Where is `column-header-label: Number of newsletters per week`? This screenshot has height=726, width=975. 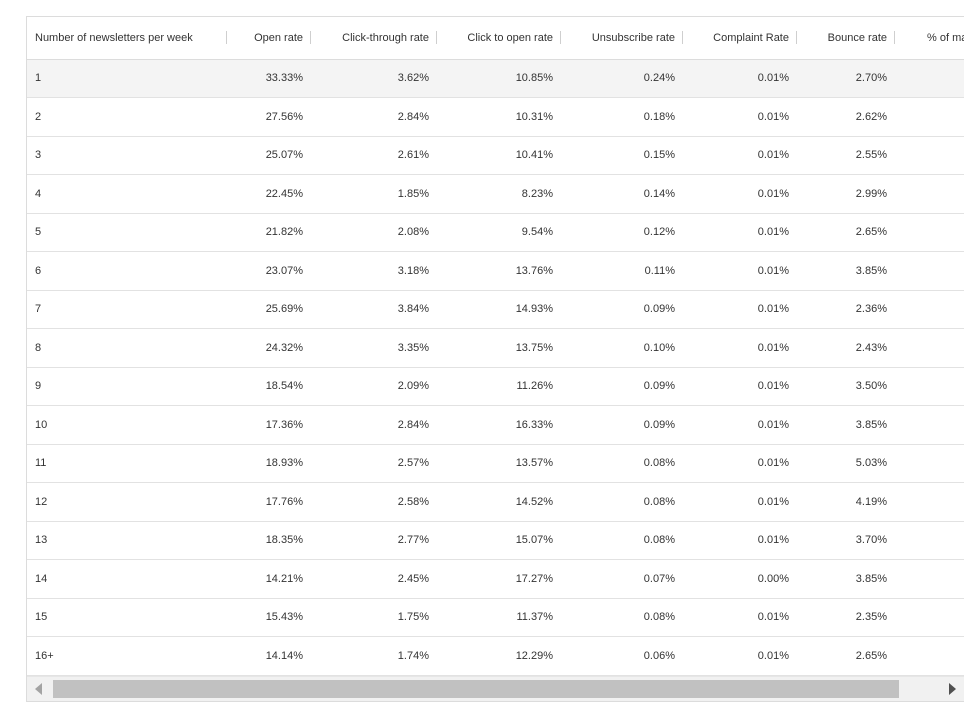 column-header-label: Number of newsletters per week is located at coordinates (114, 37).